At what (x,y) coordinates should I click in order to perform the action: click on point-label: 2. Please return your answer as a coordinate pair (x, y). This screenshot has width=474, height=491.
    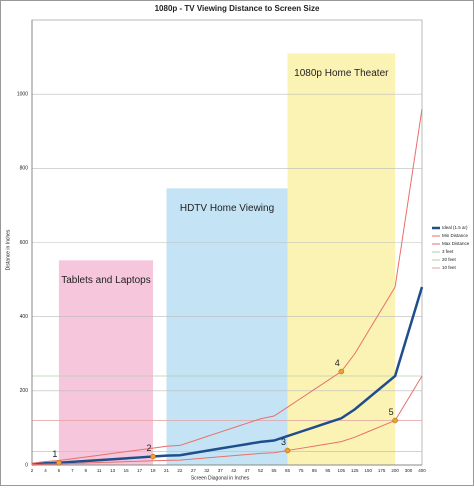
    Looking at the image, I should click on (149, 448).